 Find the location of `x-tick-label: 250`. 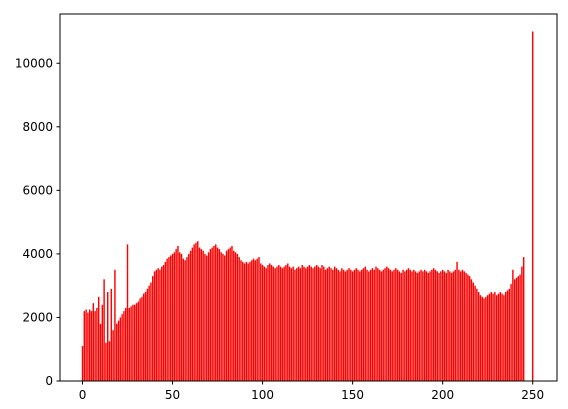

x-tick-label: 250 is located at coordinates (532, 395).